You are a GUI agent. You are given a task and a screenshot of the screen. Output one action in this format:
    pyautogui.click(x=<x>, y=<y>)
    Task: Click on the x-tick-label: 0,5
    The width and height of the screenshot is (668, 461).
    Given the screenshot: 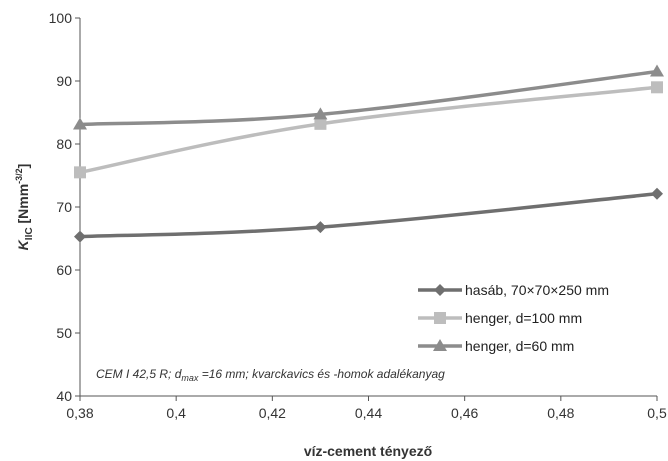 What is the action you would take?
    pyautogui.click(x=657, y=413)
    